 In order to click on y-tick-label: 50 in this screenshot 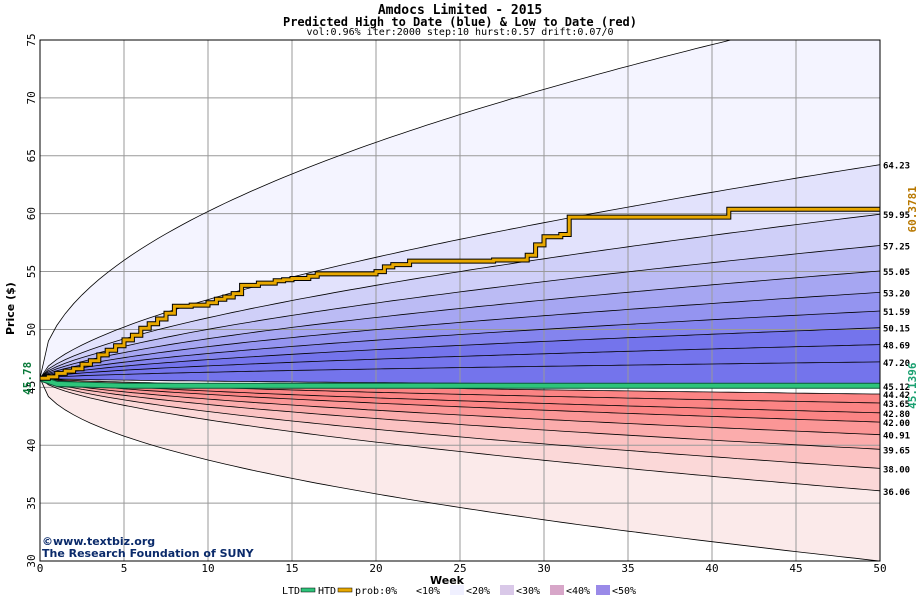, I will do `click(31, 329)`.